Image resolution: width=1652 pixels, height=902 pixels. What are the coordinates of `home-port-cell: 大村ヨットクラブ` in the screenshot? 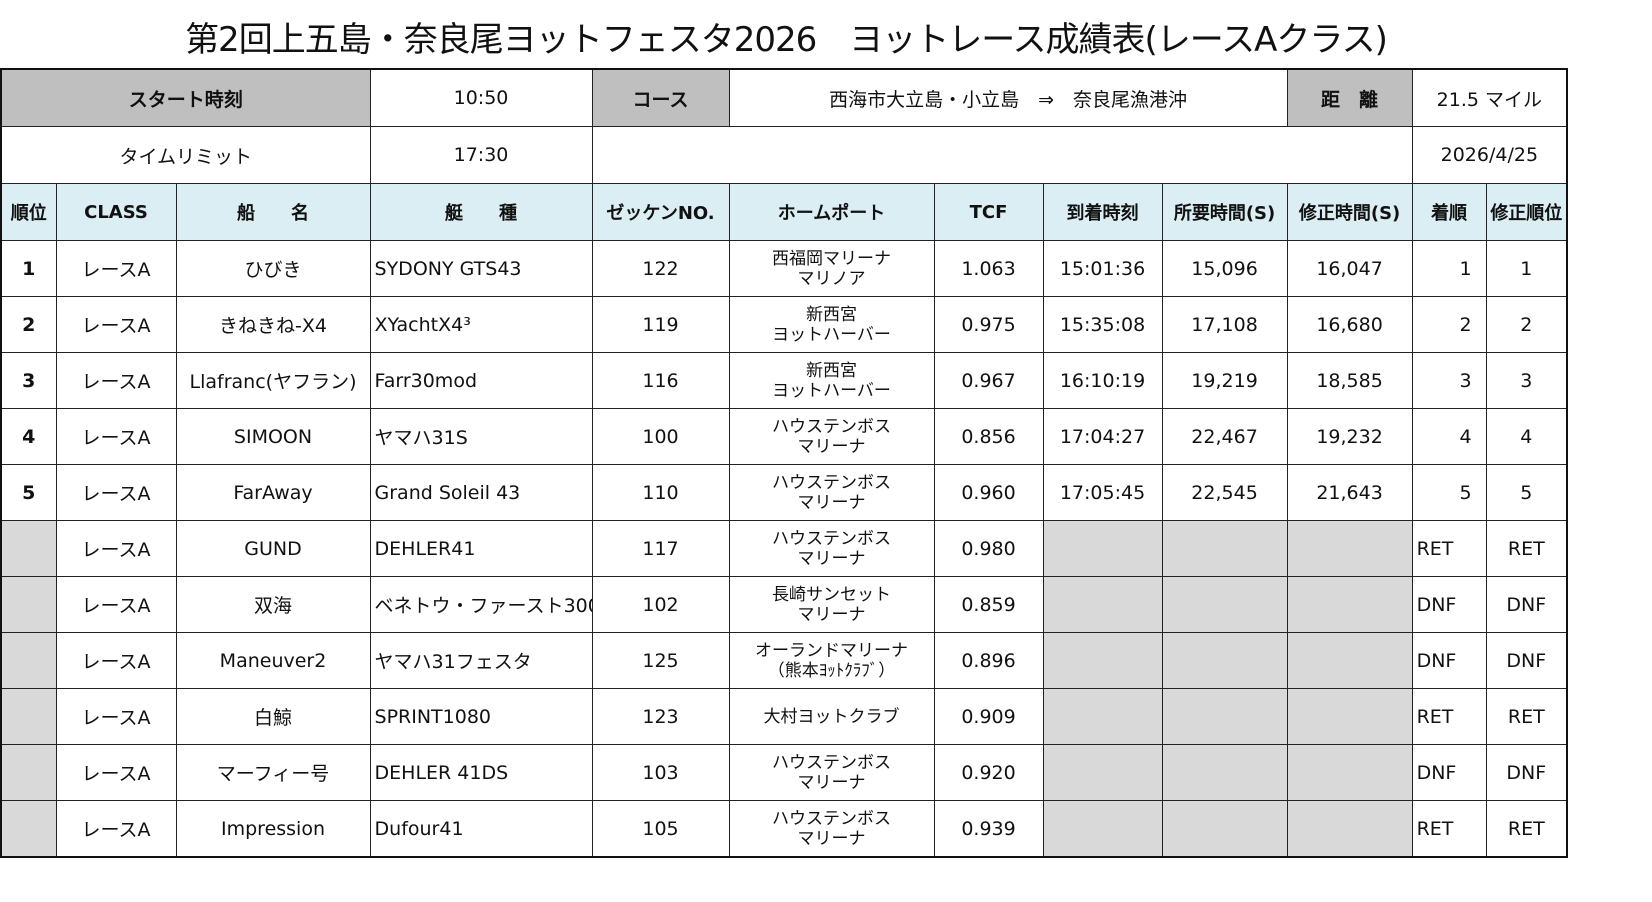 It's located at (831, 716).